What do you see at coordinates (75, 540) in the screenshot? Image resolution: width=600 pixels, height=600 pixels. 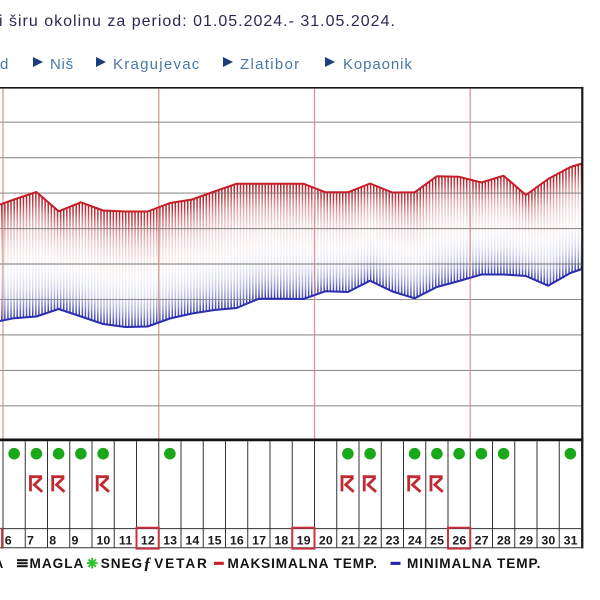 I see `svg-text: 9` at bounding box center [75, 540].